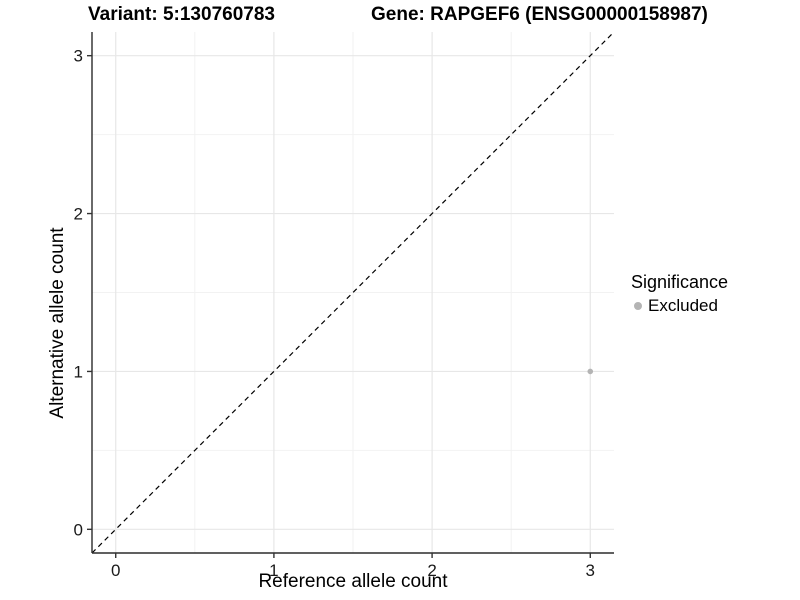 Image resolution: width=800 pixels, height=600 pixels. Describe the element at coordinates (353, 581) in the screenshot. I see `x-axis-title: Reference allele count` at that location.